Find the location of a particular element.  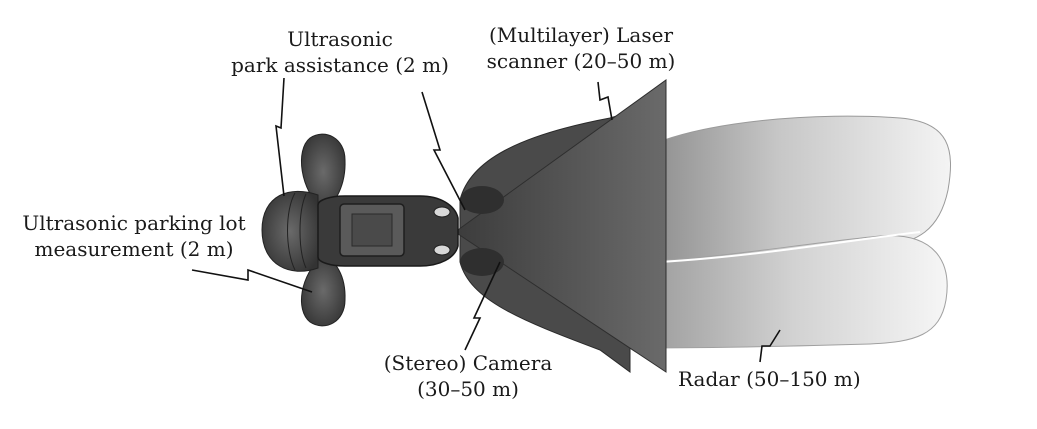

label-camera: (Stereo) Camera (30–50 m) is located at coordinates (468, 376).